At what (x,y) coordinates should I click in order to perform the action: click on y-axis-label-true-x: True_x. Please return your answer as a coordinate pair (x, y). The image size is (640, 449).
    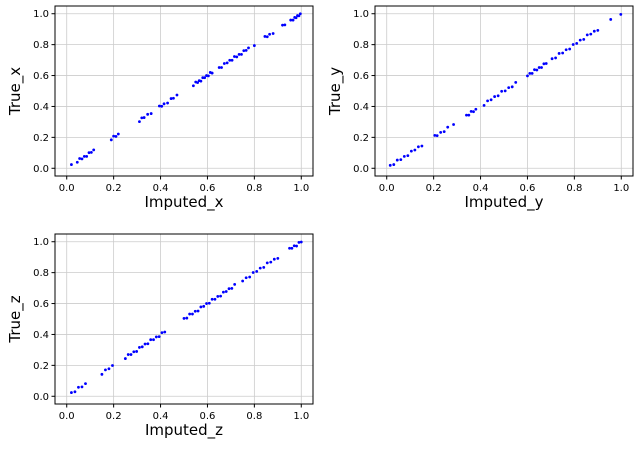
    Looking at the image, I should click on (15, 91).